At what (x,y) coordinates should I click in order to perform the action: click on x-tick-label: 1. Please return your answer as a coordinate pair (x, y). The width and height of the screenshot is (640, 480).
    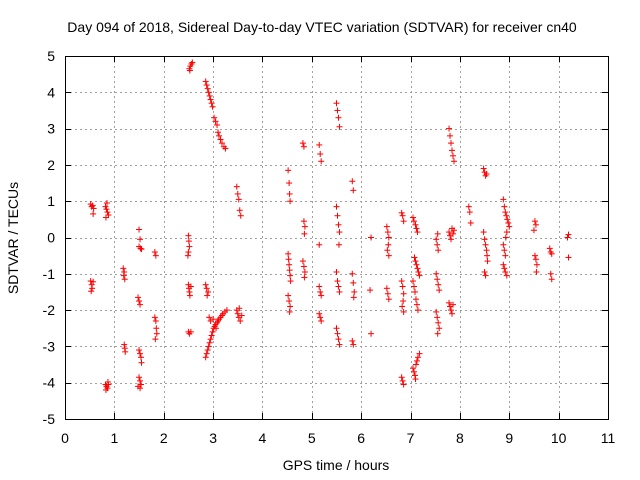
    Looking at the image, I should click on (114, 438).